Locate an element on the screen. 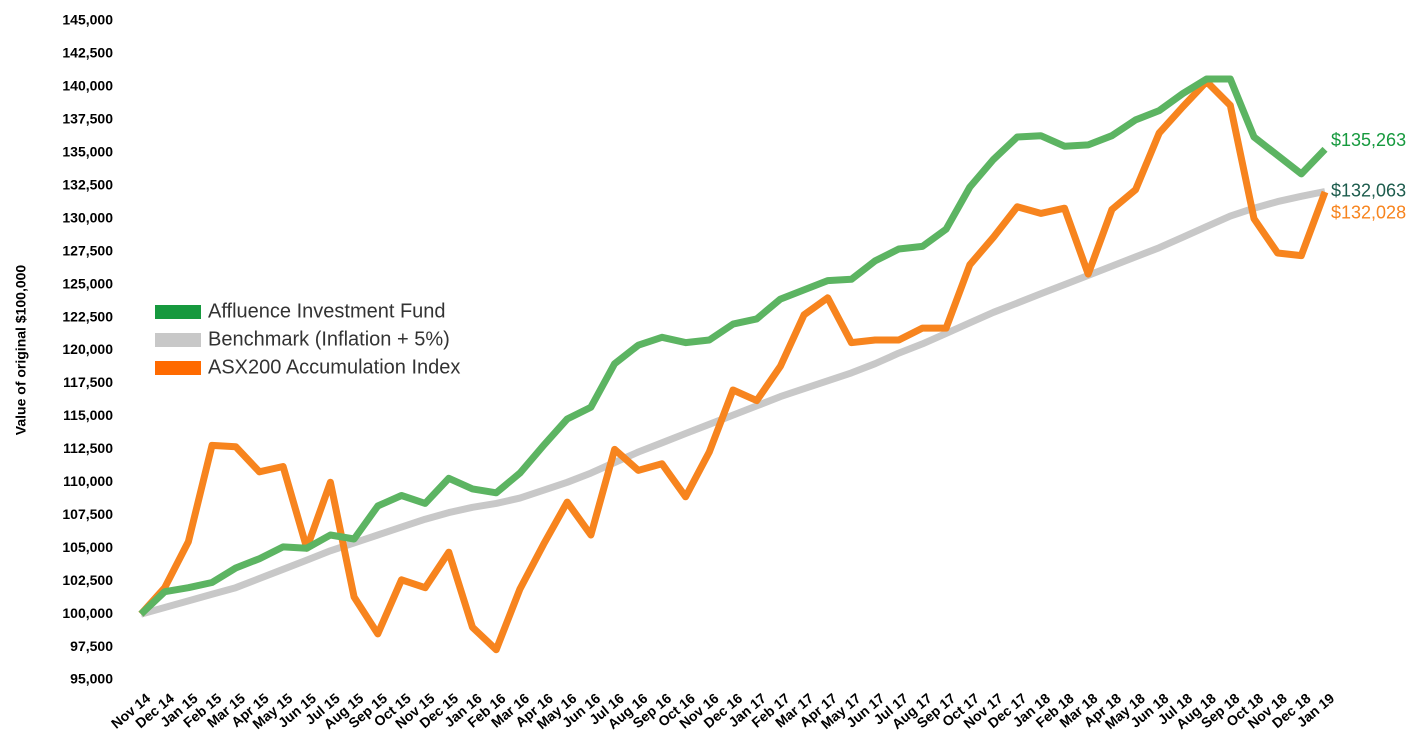  y-tick-label: 107,500 is located at coordinates (87, 514).